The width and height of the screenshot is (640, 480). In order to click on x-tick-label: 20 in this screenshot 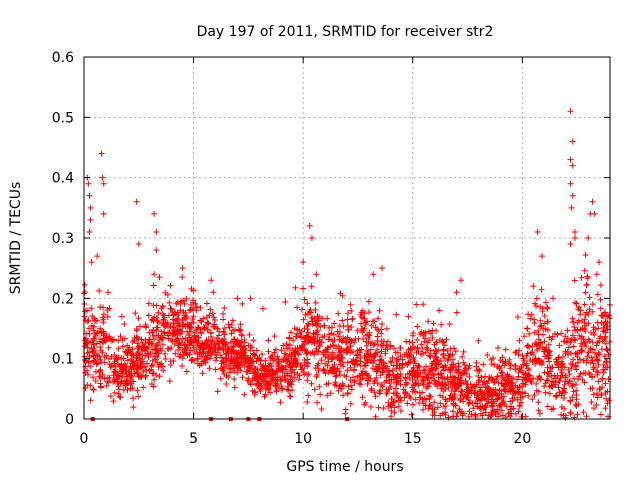, I will do `click(522, 439)`.